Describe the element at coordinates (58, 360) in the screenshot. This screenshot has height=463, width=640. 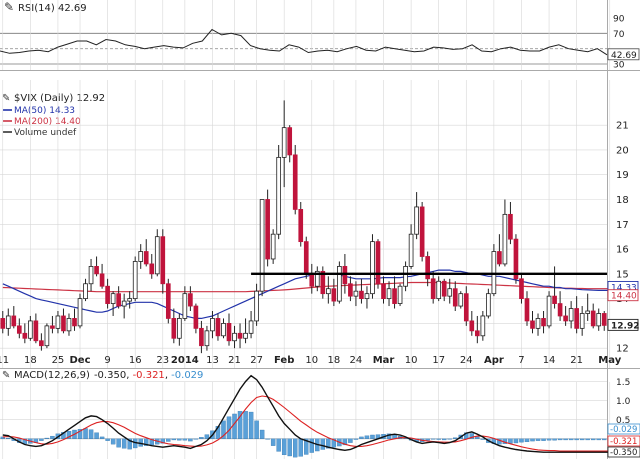
I see `x-tick-label: 25` at that location.